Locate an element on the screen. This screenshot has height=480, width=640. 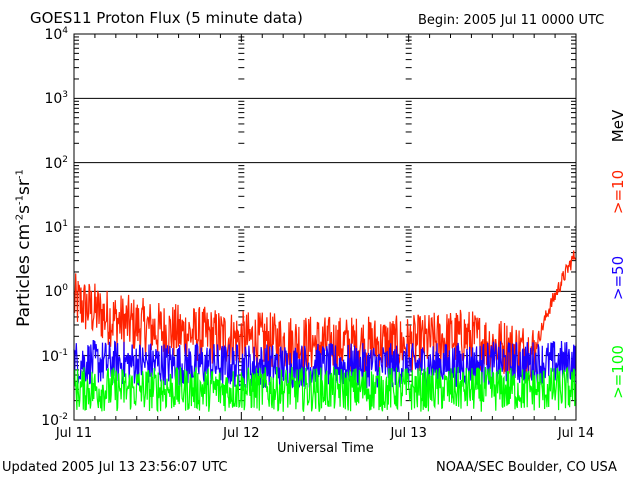
y-tick-label: 101 is located at coordinates (56, 227).